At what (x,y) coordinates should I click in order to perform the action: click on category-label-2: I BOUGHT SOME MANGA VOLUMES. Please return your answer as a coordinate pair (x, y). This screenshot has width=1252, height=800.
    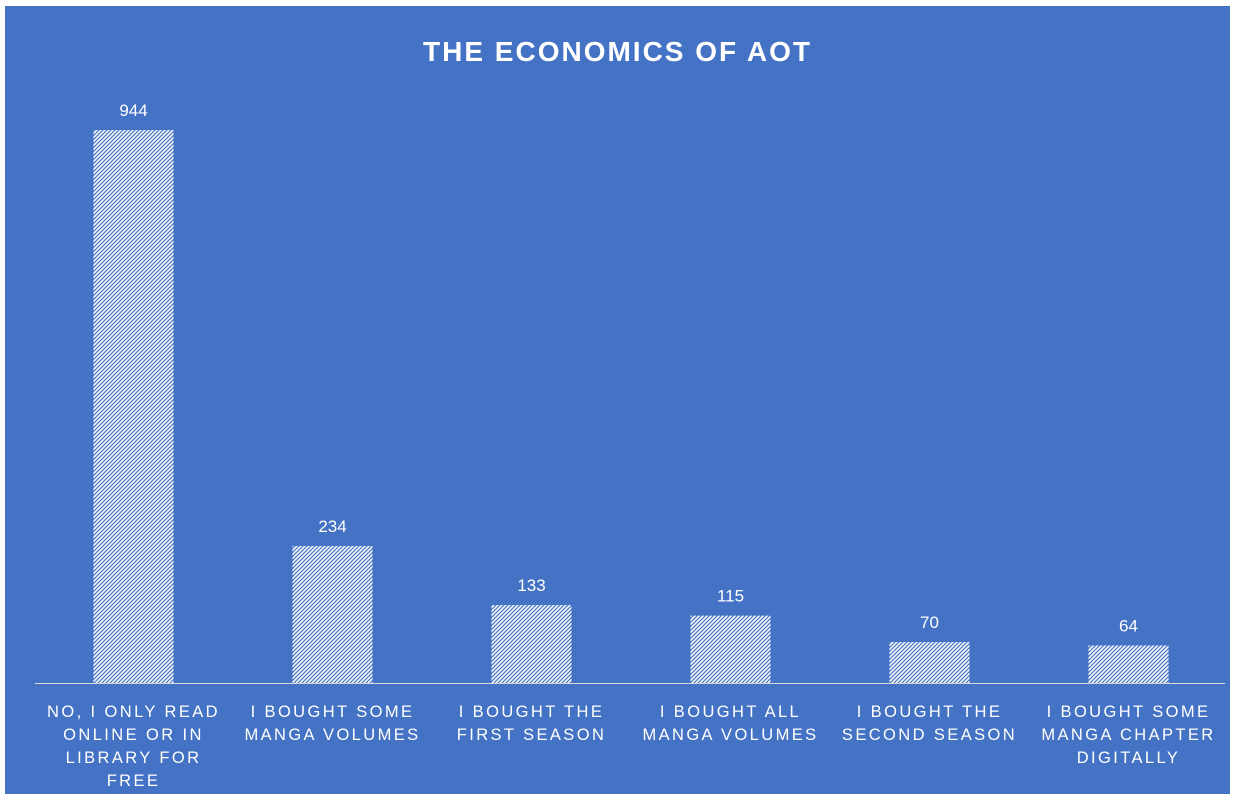
    Looking at the image, I should click on (333, 724).